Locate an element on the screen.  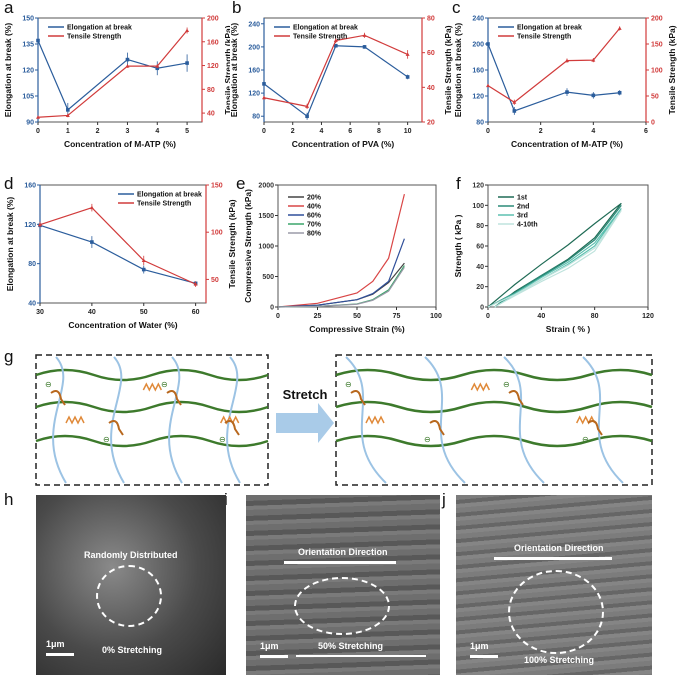
y2-tick-label: 60 is located at coordinates (431, 53).